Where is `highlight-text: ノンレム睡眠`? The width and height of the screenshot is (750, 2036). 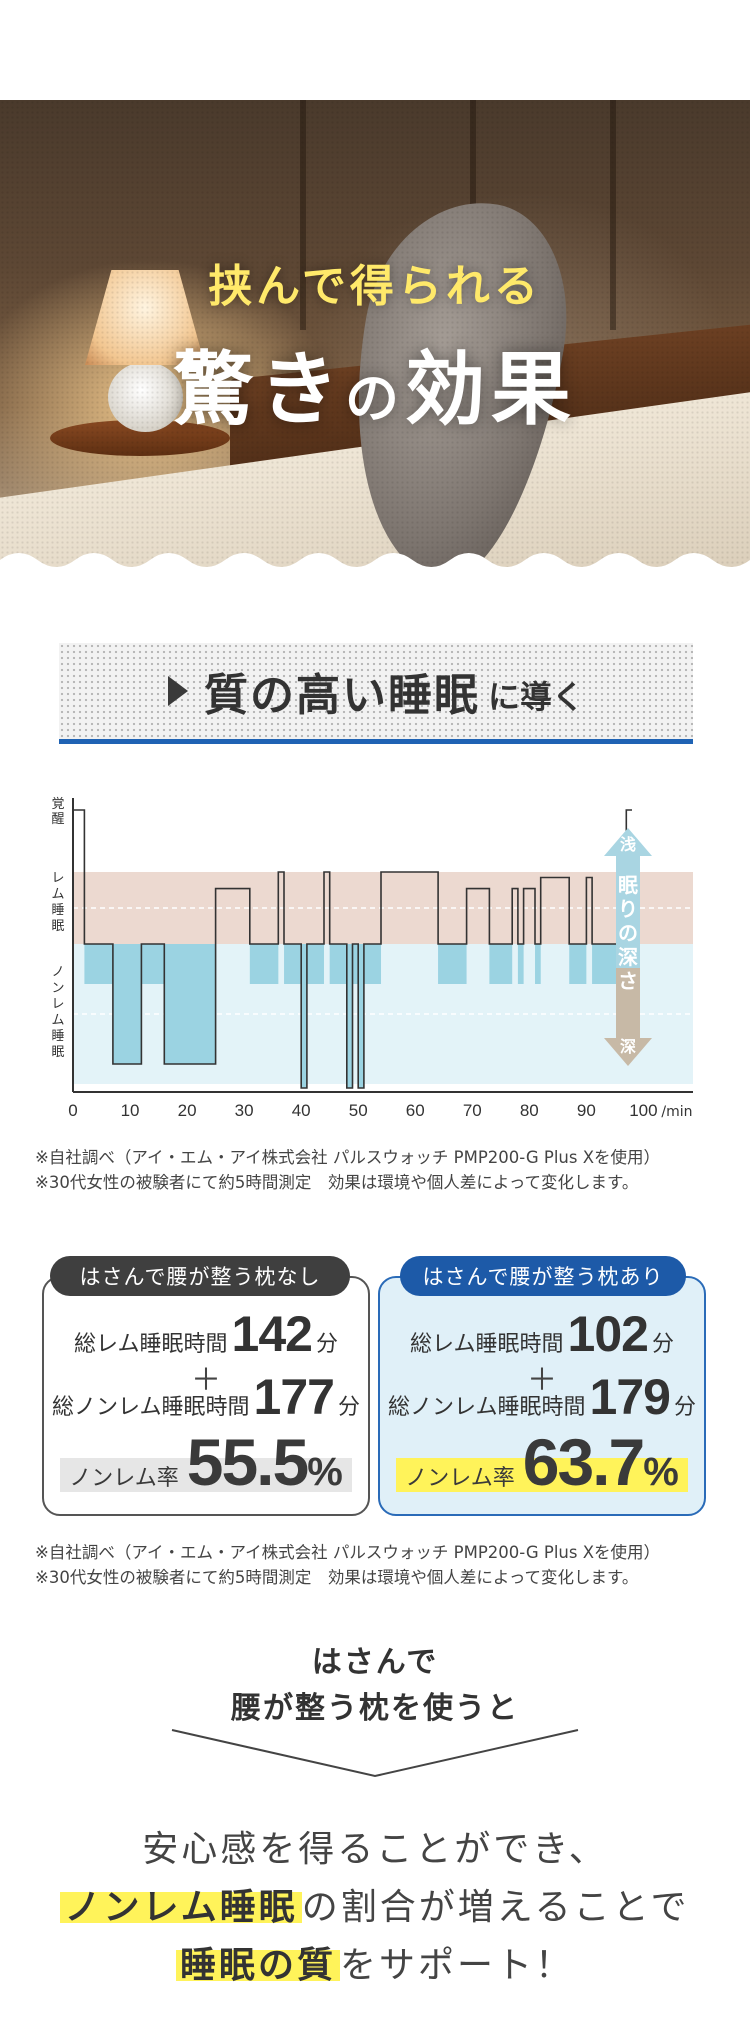
highlight-text: ノンレム睡眠 is located at coordinates (181, 1907).